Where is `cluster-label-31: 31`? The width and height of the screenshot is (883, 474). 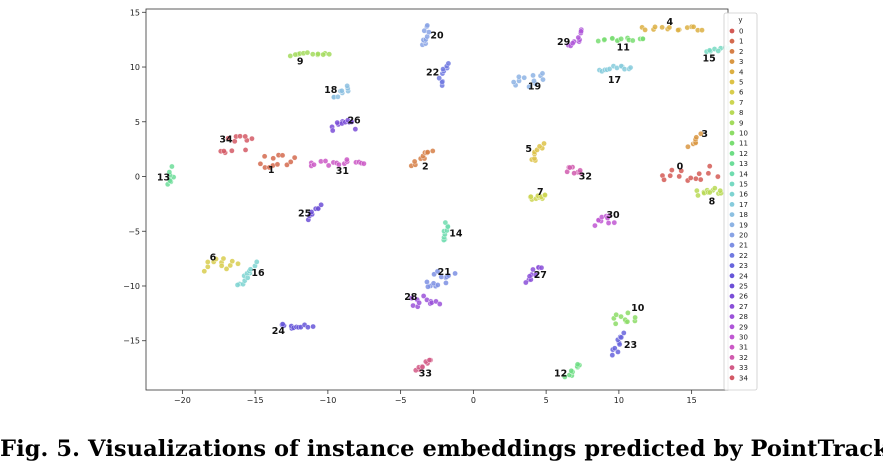
cluster-label-31: 31 is located at coordinates (342, 171).